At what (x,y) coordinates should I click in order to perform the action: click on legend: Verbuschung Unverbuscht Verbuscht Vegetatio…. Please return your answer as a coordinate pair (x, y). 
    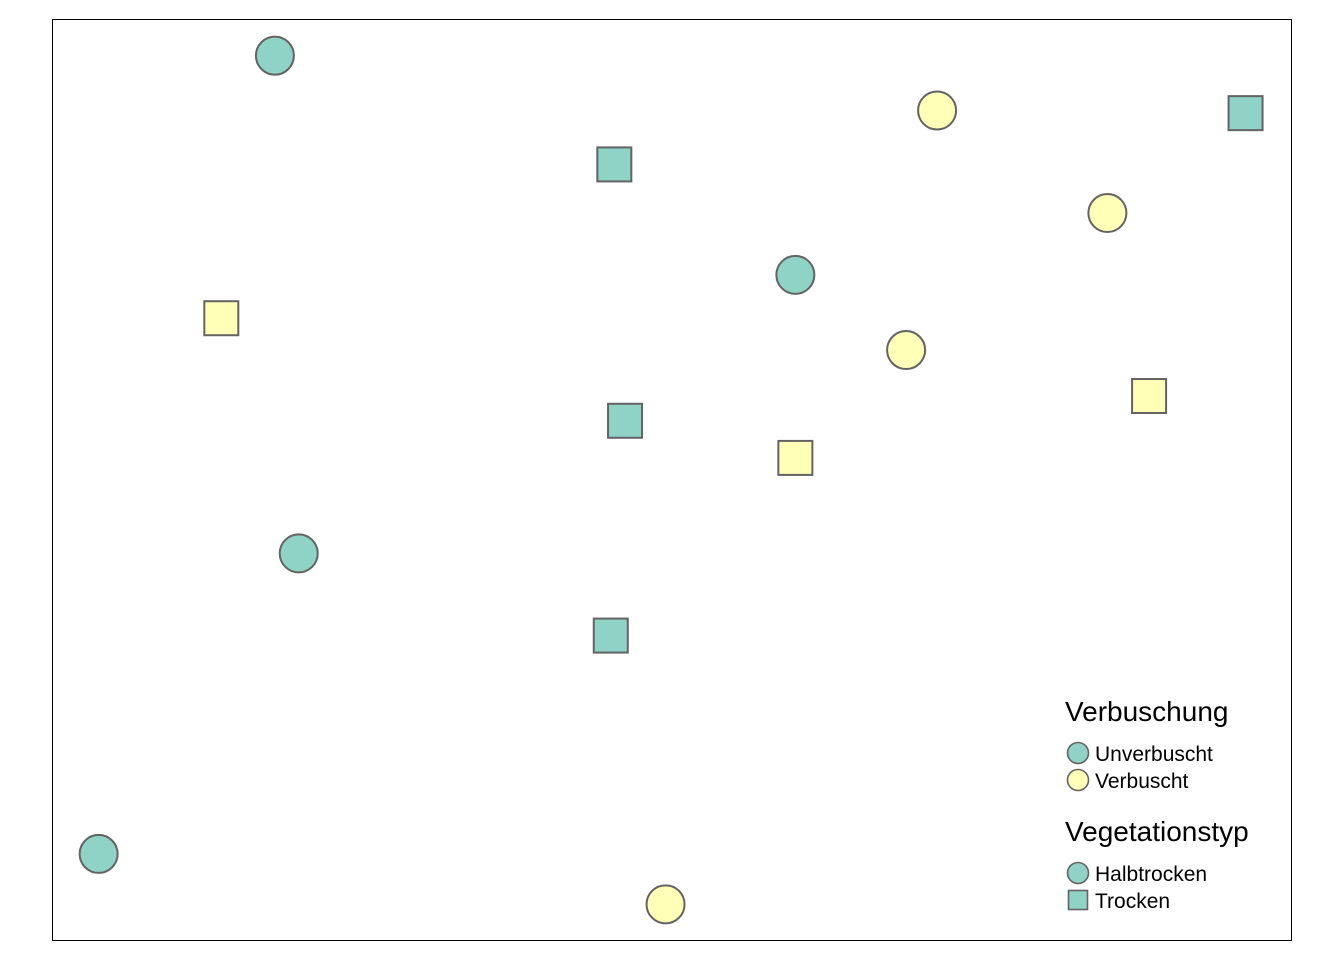
    Looking at the image, I should click on (1157, 804).